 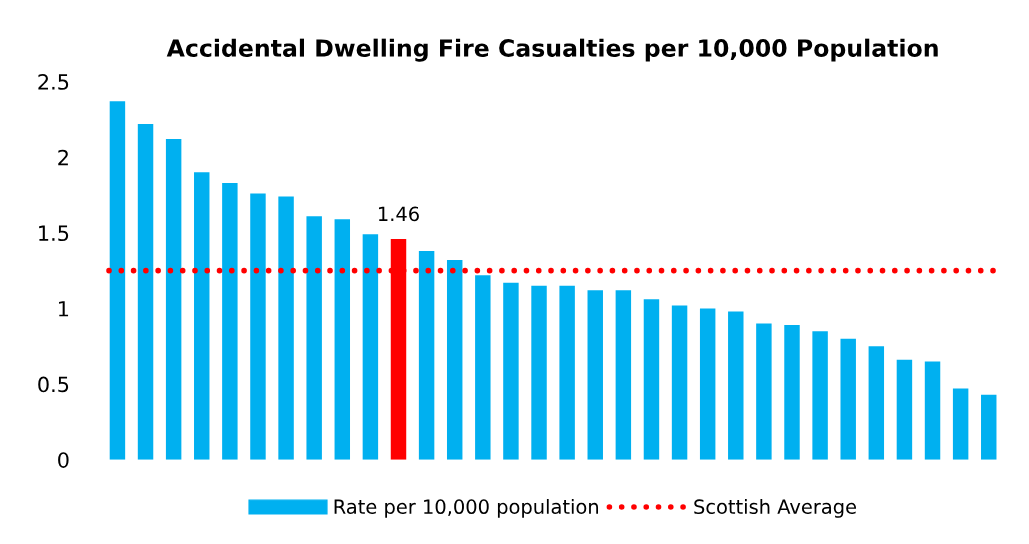 What do you see at coordinates (63, 460) in the screenshot?
I see `y-tick-label: 0` at bounding box center [63, 460].